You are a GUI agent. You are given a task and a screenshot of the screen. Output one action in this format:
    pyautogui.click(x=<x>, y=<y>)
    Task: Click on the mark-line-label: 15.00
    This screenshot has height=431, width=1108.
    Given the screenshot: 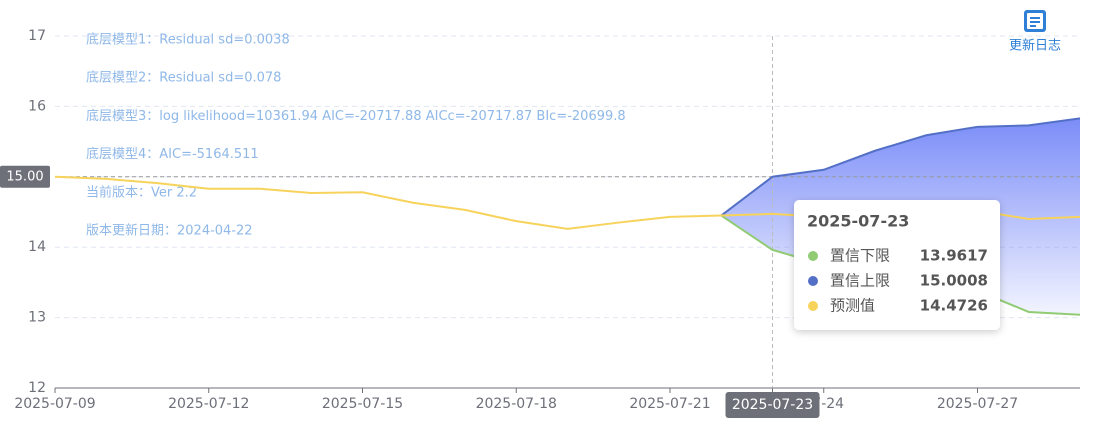 What is the action you would take?
    pyautogui.click(x=24, y=176)
    